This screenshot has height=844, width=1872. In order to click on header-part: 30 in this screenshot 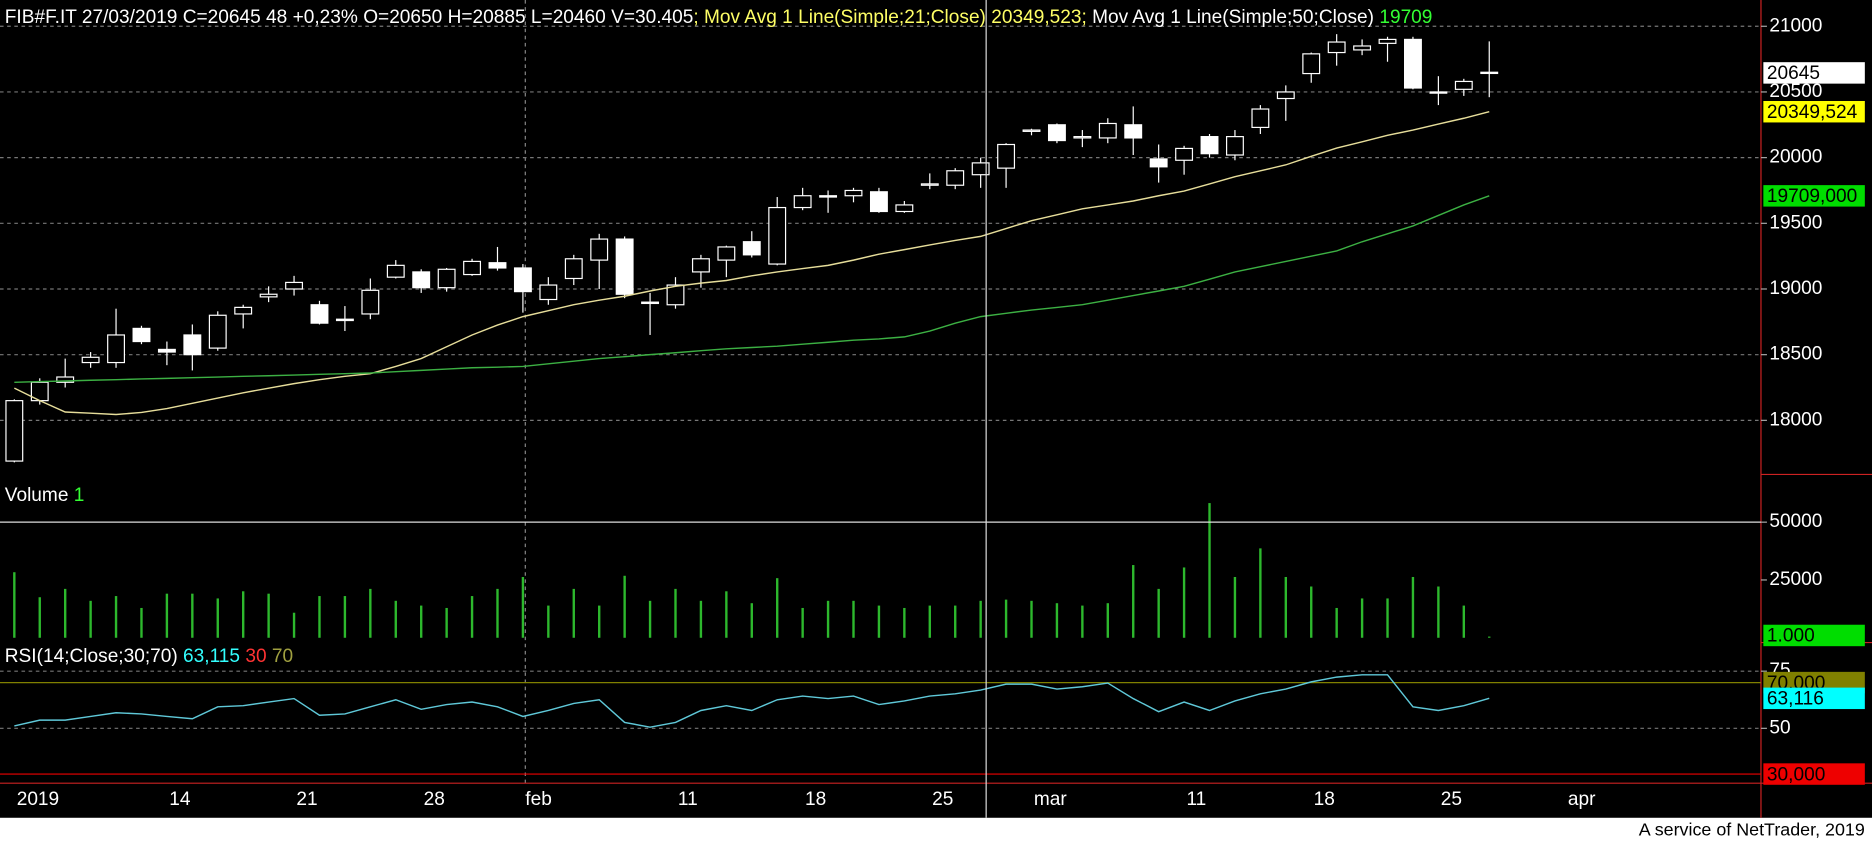, I will do `click(253, 656)`.